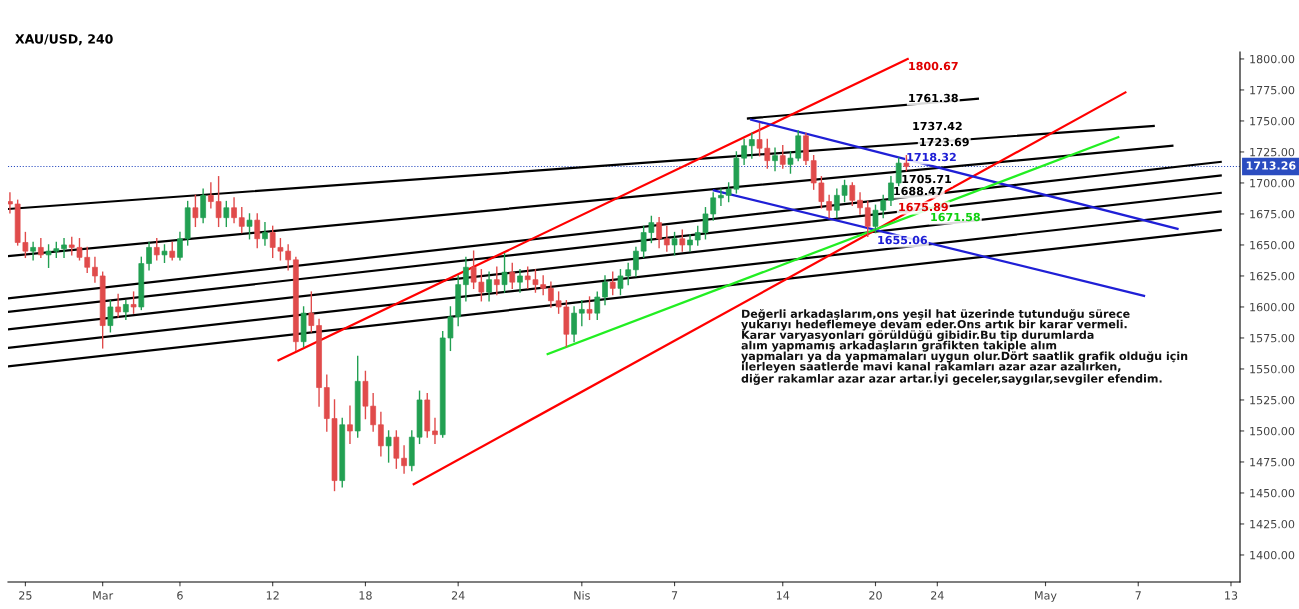 The image size is (1299, 609). I want to click on x-tick-label: 6, so click(180, 595).